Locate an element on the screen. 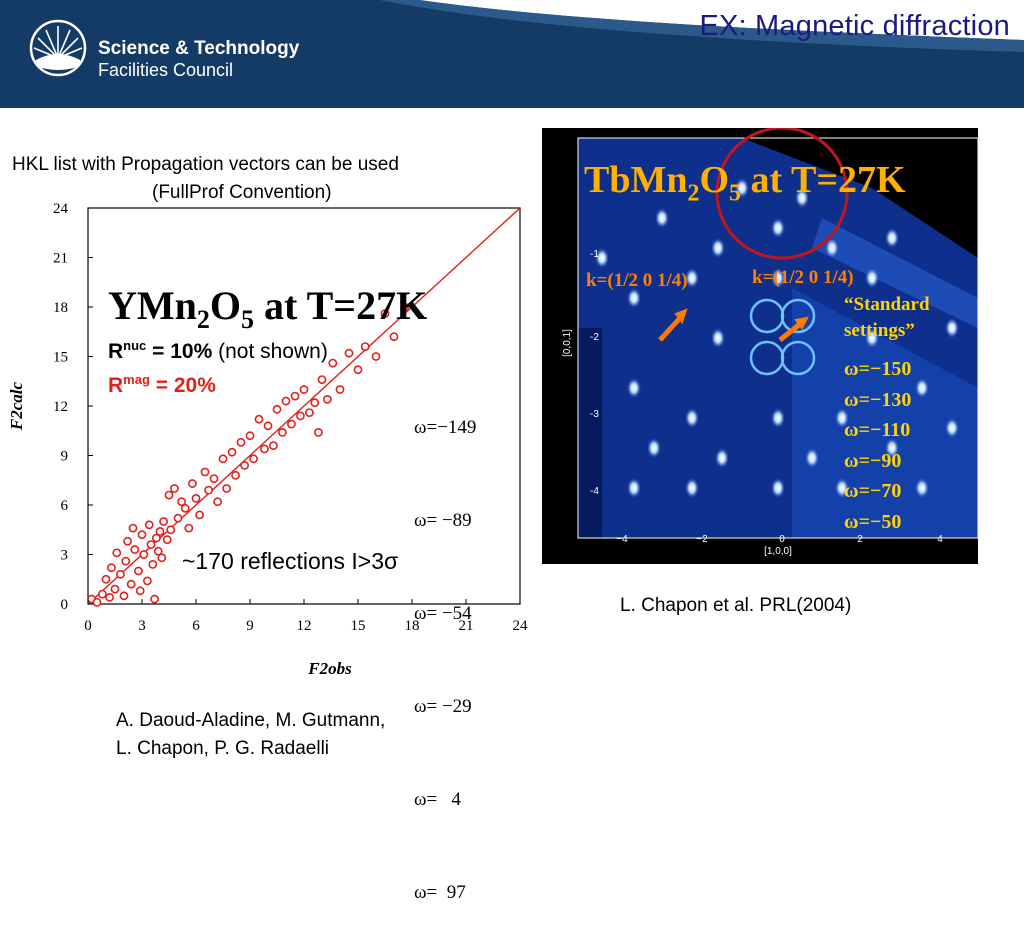 The width and height of the screenshot is (1024, 939). slide-title: EX: Magnetic diffraction is located at coordinates (854, 26).